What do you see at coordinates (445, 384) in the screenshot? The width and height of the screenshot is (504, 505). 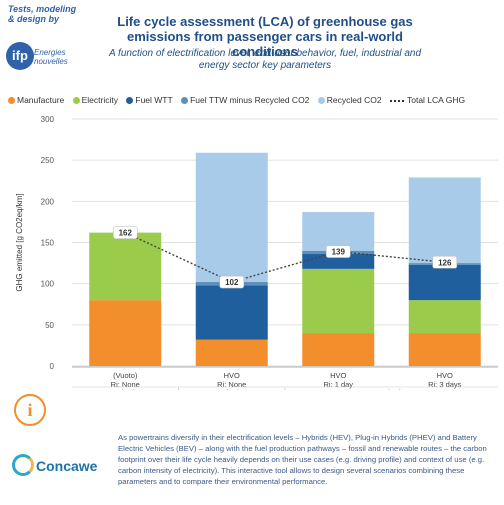 I see `x-subcategory-label-3: Ri: 3 days` at bounding box center [445, 384].